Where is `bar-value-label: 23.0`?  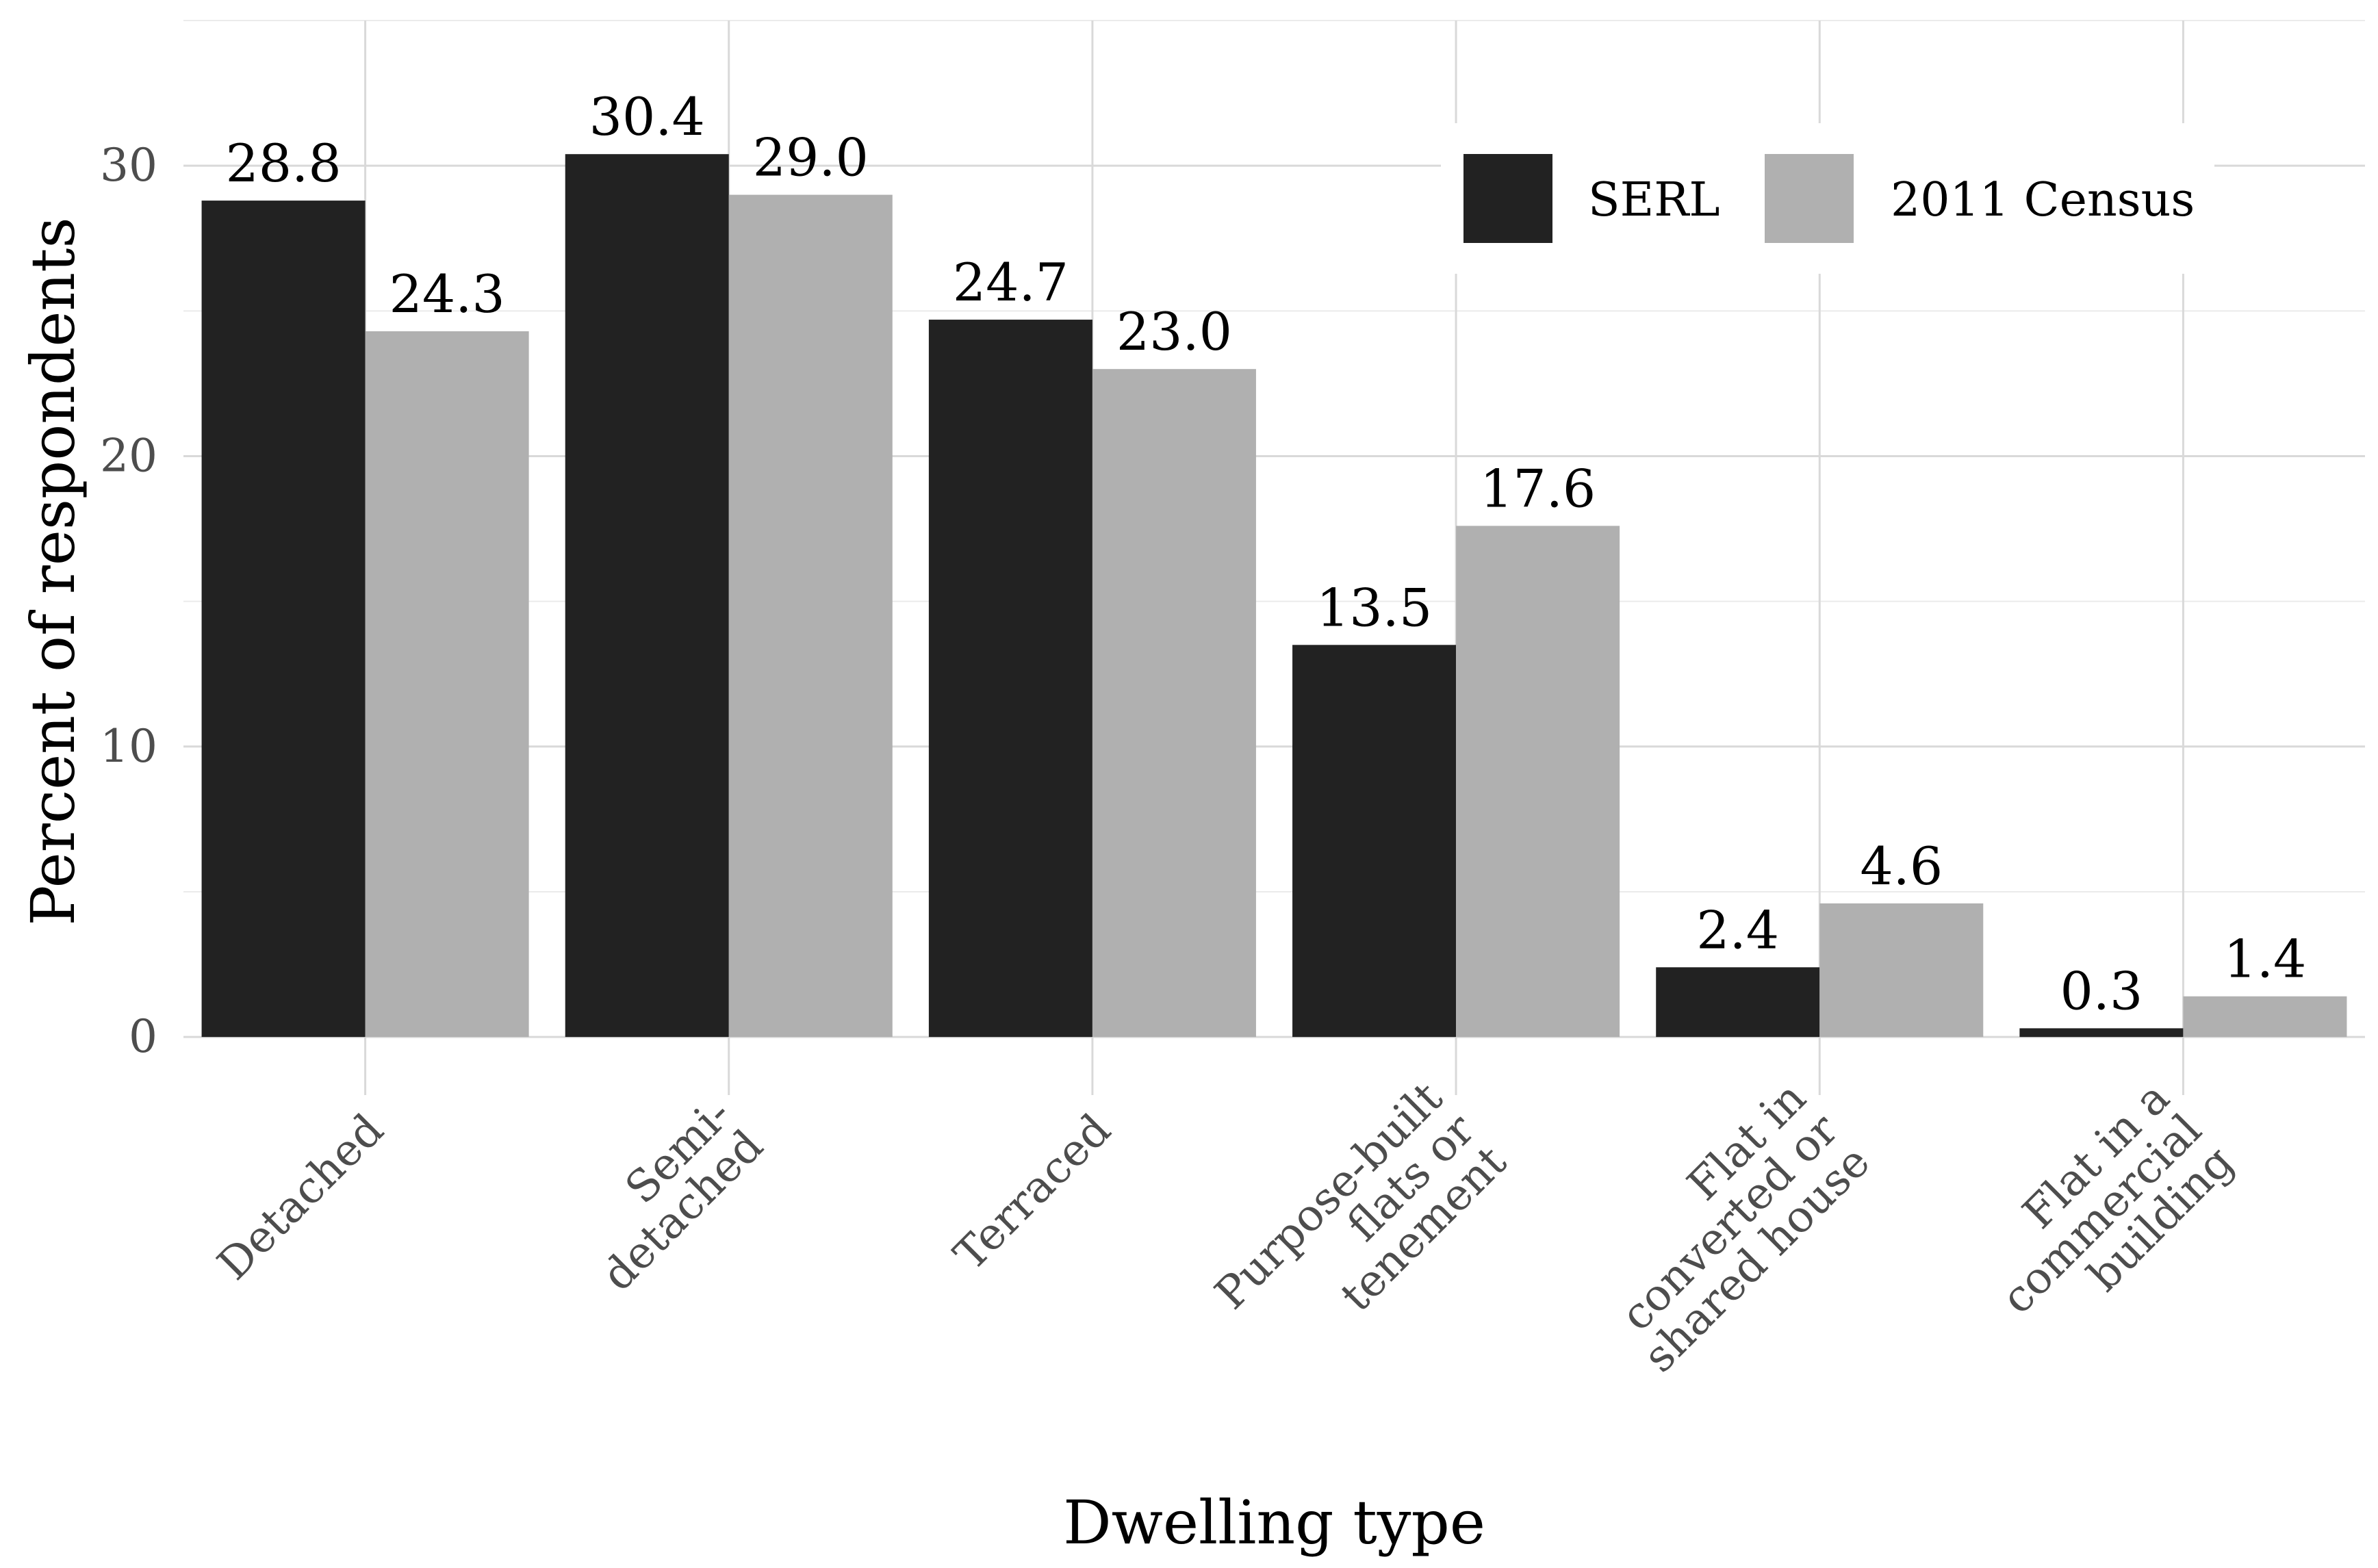 bar-value-label: 23.0 is located at coordinates (1174, 331).